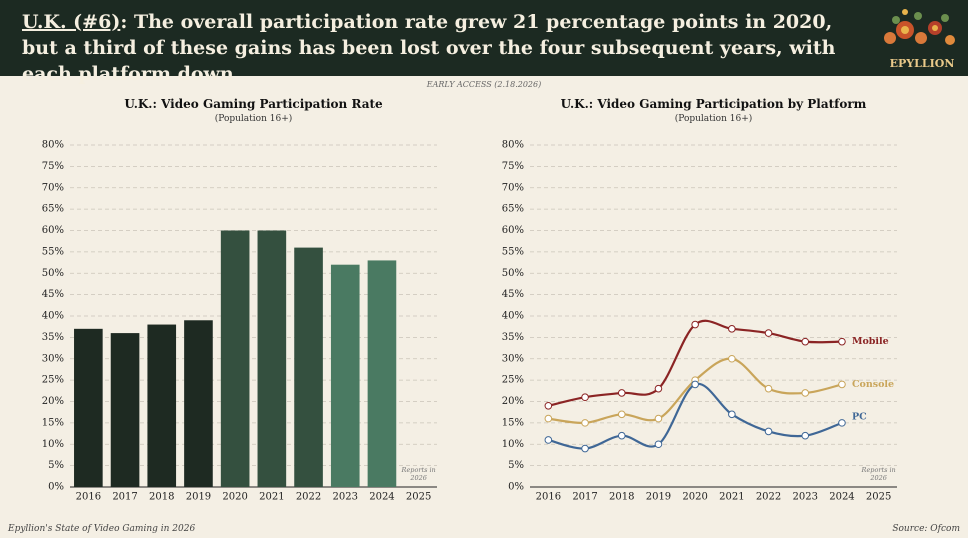 This screenshot has width=968, height=538. What do you see at coordinates (870, 341) in the screenshot?
I see `series-label: Mobile` at bounding box center [870, 341].